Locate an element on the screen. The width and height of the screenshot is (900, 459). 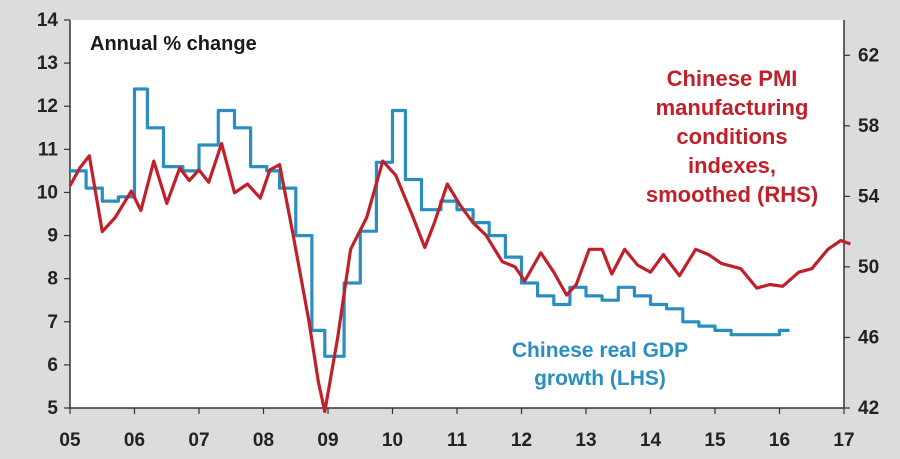
right-tick-label: 42 is located at coordinates (868, 408).